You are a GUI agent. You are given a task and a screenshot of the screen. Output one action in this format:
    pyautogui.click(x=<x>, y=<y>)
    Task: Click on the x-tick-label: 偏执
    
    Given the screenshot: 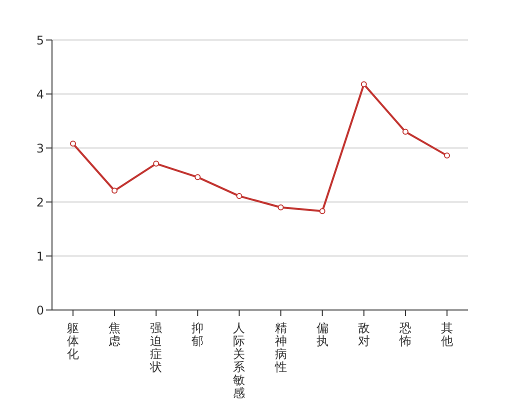 What is the action you would take?
    pyautogui.click(x=322, y=334)
    